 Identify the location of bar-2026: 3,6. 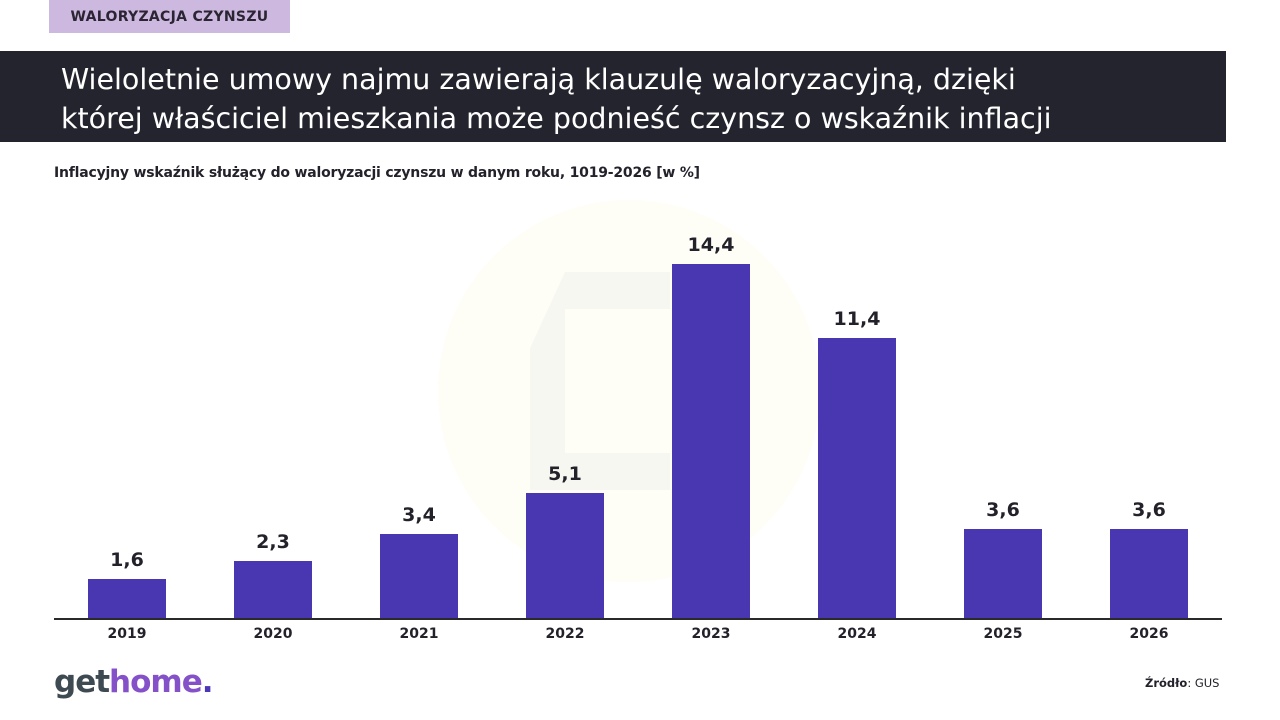
(1149, 556).